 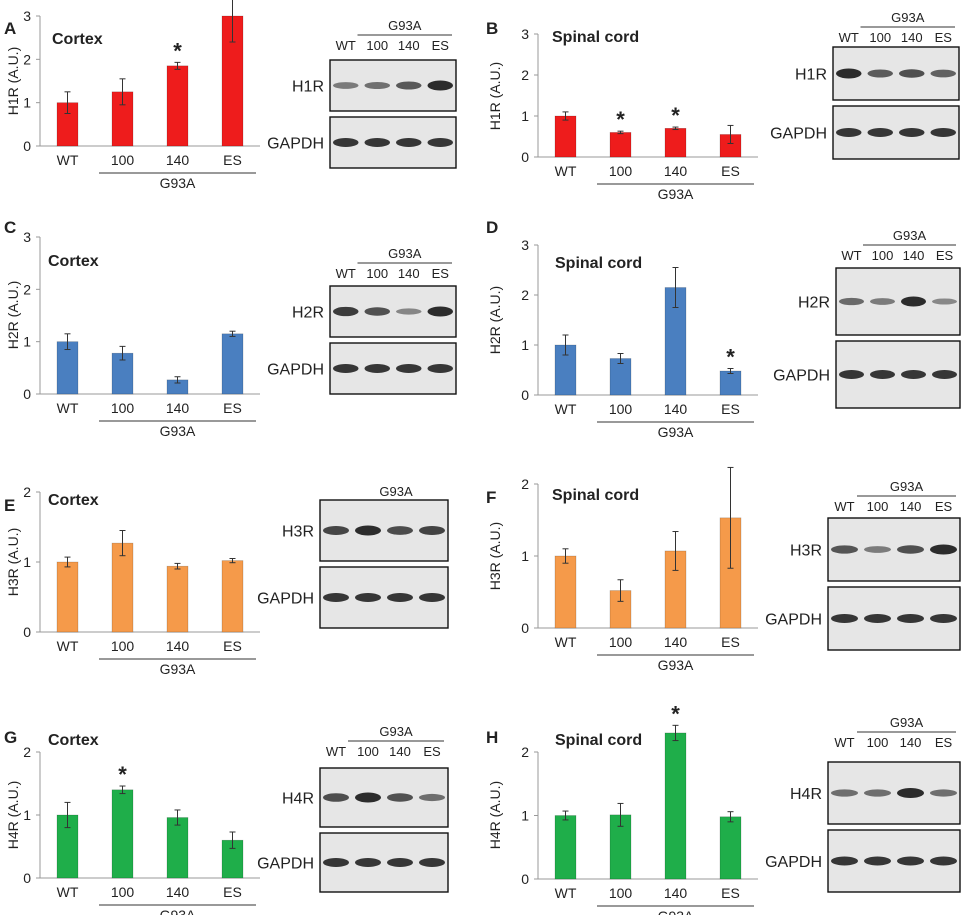 I want to click on blot-row-label: H4R, so click(x=806, y=794).